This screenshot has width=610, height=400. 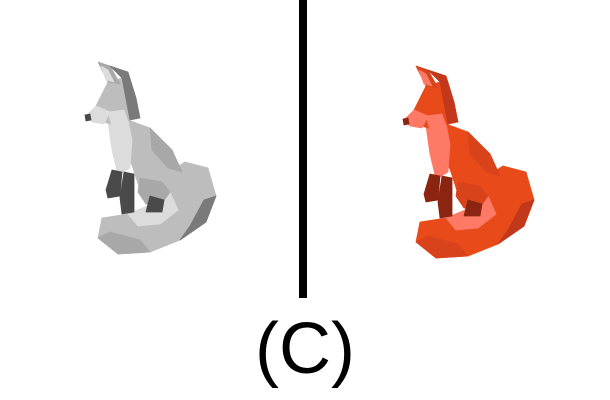 What do you see at coordinates (303, 149) in the screenshot?
I see `vertical-divider` at bounding box center [303, 149].